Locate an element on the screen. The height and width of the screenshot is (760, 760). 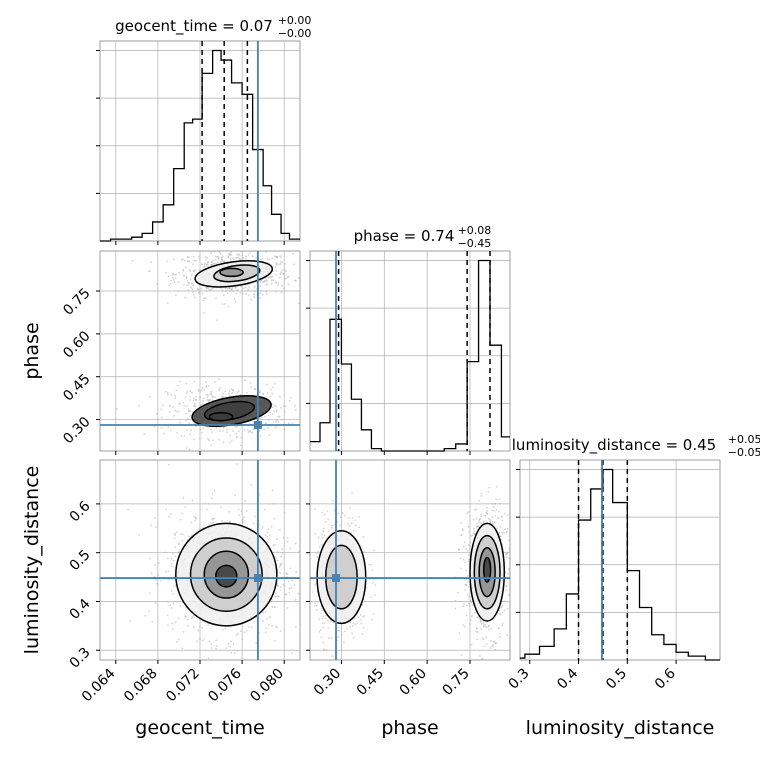
axes-frame is located at coordinates (620, 560).